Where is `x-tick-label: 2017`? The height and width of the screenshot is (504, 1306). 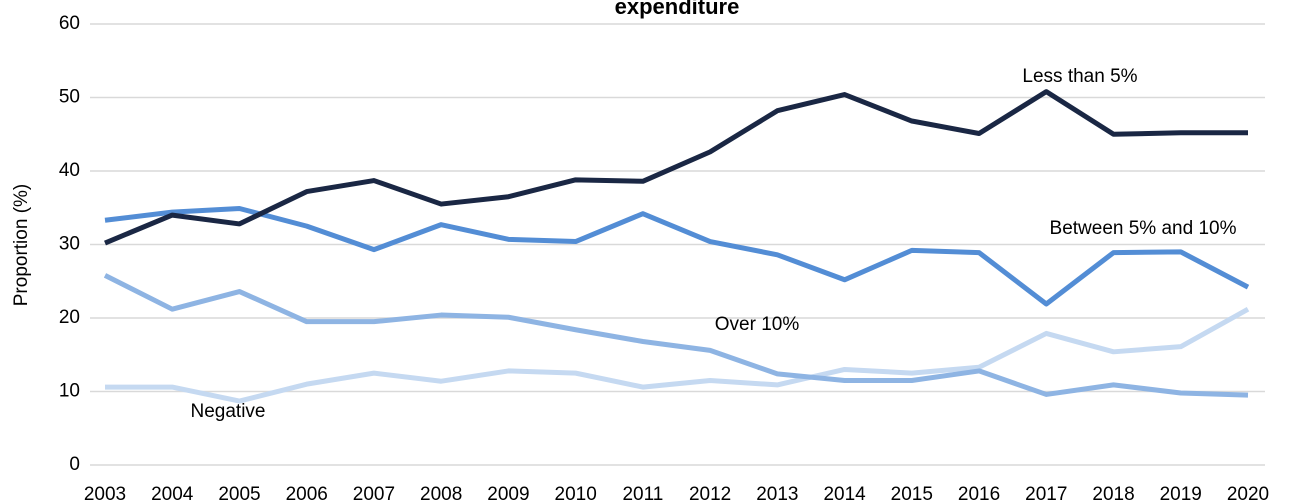
x-tick-label: 2017 is located at coordinates (1046, 494).